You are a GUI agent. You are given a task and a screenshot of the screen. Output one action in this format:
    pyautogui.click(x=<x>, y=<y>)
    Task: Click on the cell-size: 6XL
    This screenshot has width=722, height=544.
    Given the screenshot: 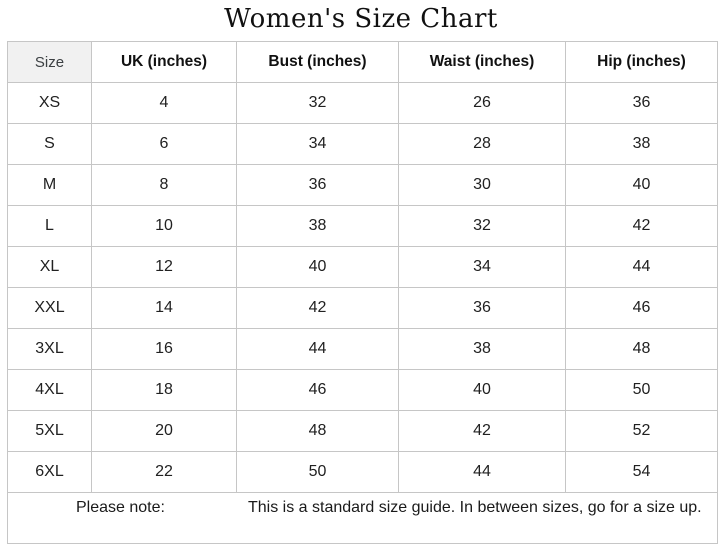 What is the action you would take?
    pyautogui.click(x=49, y=472)
    